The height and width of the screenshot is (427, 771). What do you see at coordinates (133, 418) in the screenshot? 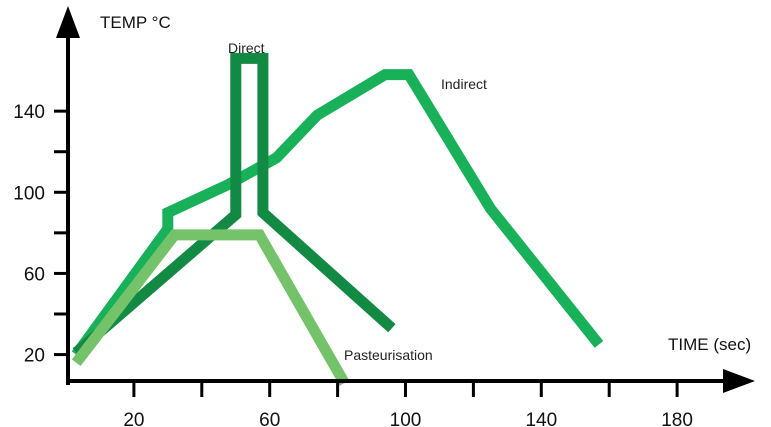
I see `x-tick-label: 20` at bounding box center [133, 418].